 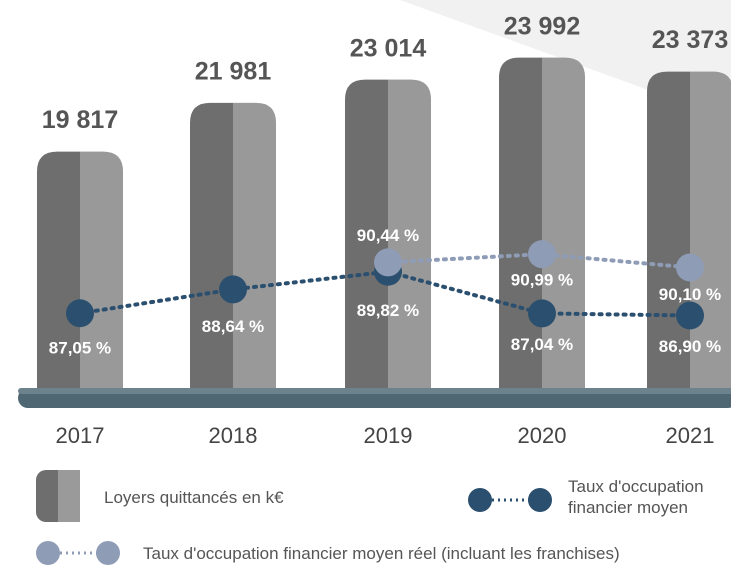 I want to click on legend-label: Taux d'occupation financier moyen, so click(x=636, y=497).